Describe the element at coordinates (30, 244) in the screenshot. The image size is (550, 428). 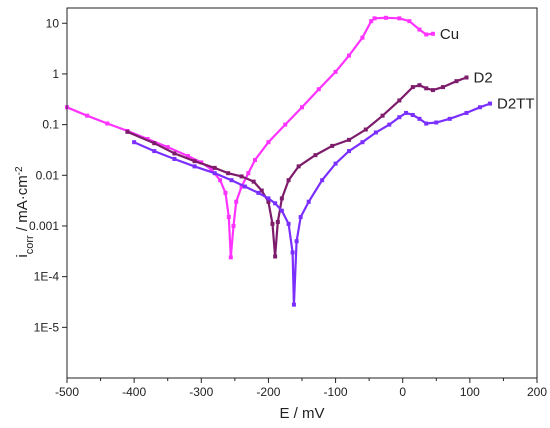
I see `y-axis-title-sub: corr` at that location.